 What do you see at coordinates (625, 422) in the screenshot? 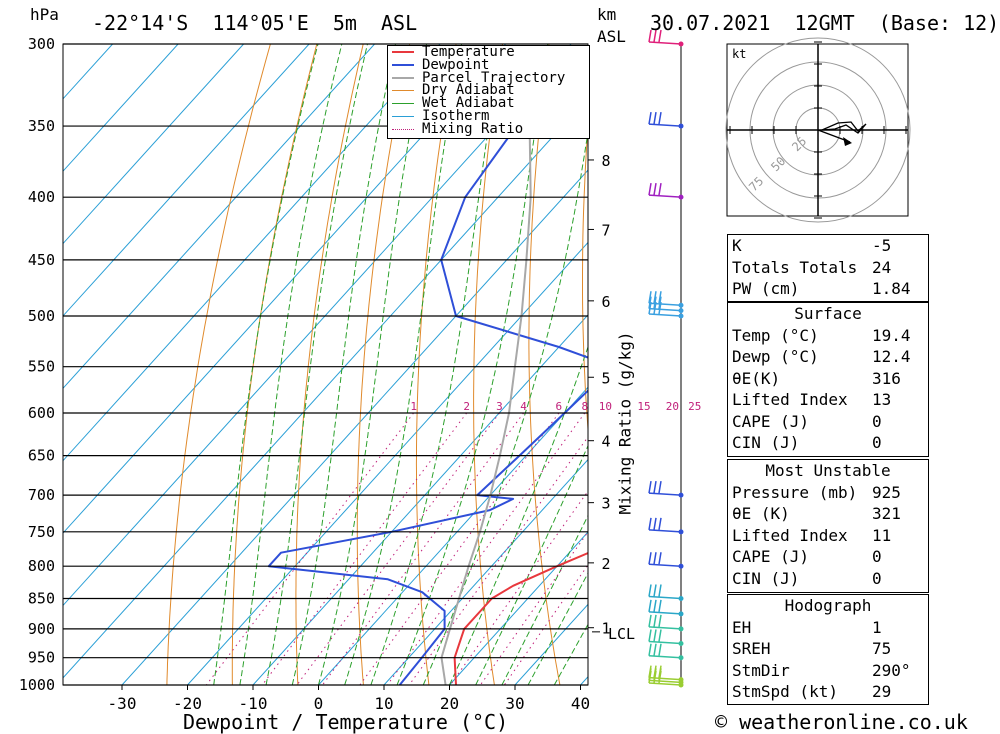
I see `mixing-ratio-axis-label: Mixing Ratio (g/kg)` at bounding box center [625, 422].